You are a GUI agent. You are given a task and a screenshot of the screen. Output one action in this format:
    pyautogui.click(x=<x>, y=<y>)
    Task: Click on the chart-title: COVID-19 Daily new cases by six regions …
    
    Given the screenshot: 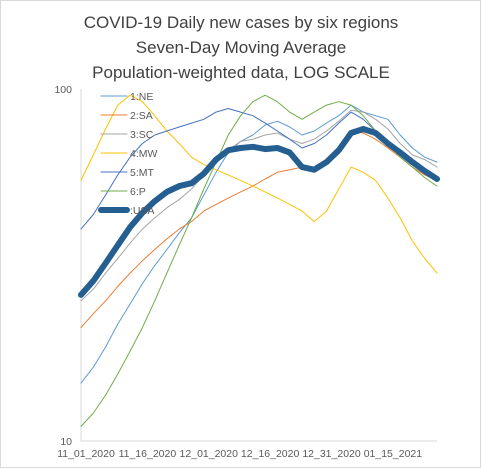 What is the action you would take?
    pyautogui.click(x=241, y=47)
    